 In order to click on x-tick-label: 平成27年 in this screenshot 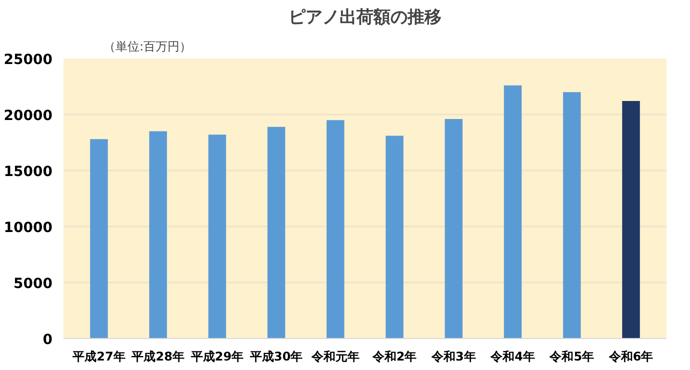, I will do `click(99, 357)`.